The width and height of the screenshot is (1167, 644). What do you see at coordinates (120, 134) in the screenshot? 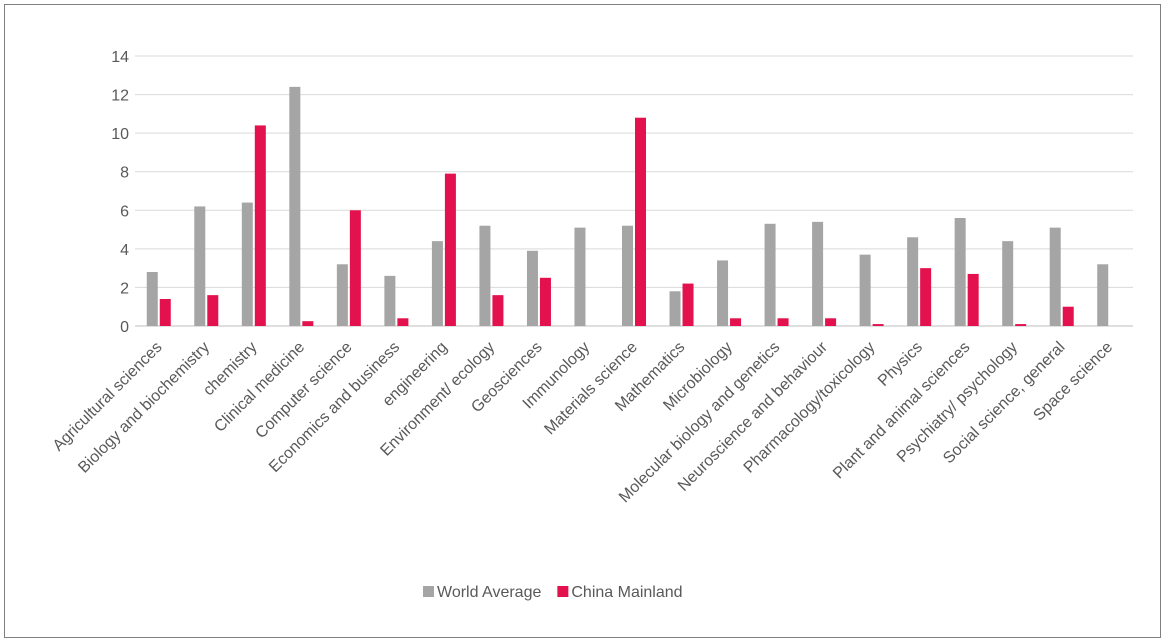
I see `y-tick-label: 10` at bounding box center [120, 134].